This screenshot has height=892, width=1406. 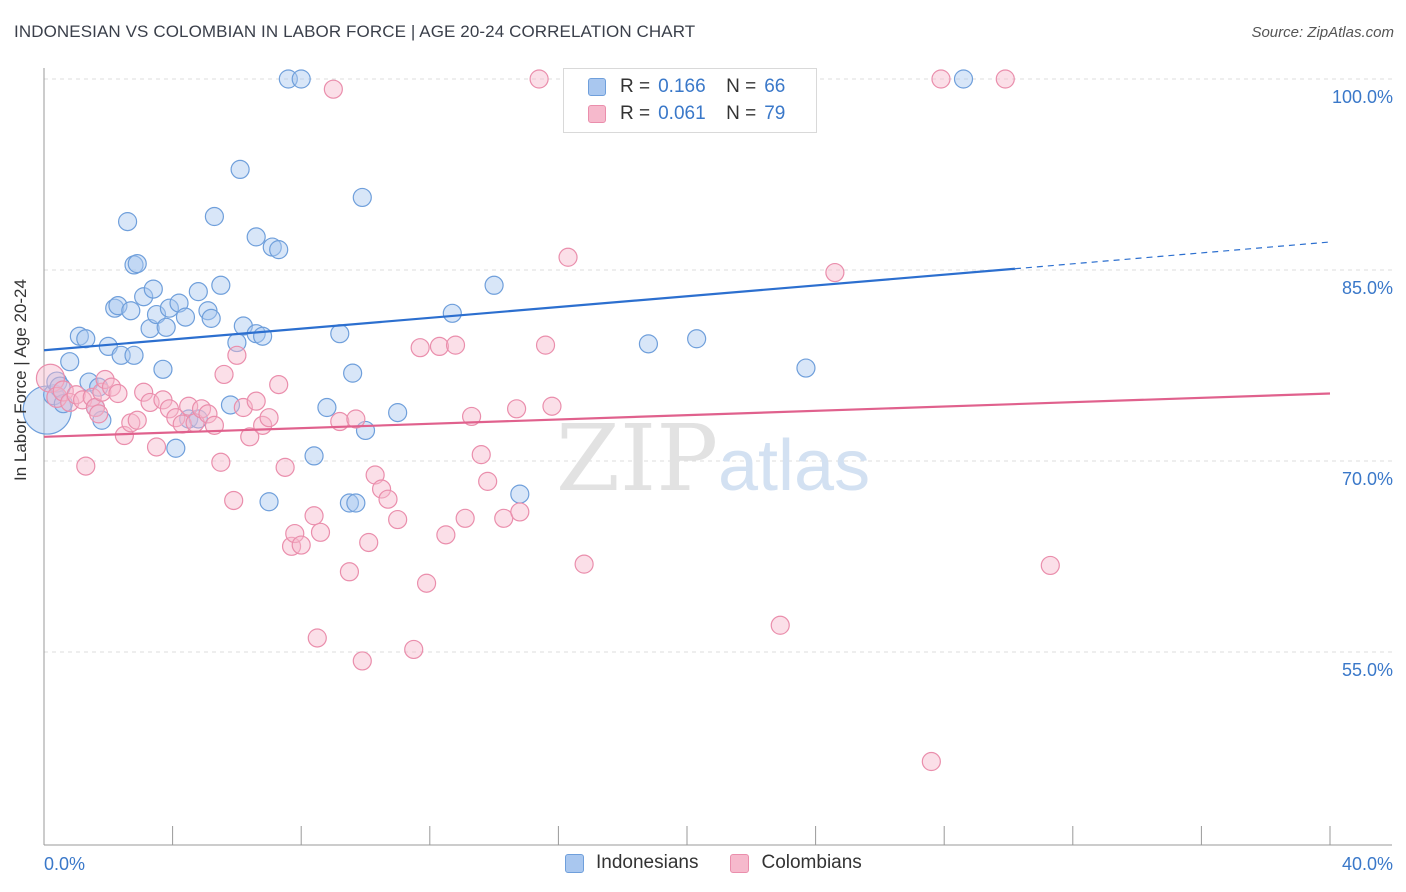 What do you see at coordinates (529, 309) in the screenshot?
I see `indonesians-trend-line` at bounding box center [529, 309].